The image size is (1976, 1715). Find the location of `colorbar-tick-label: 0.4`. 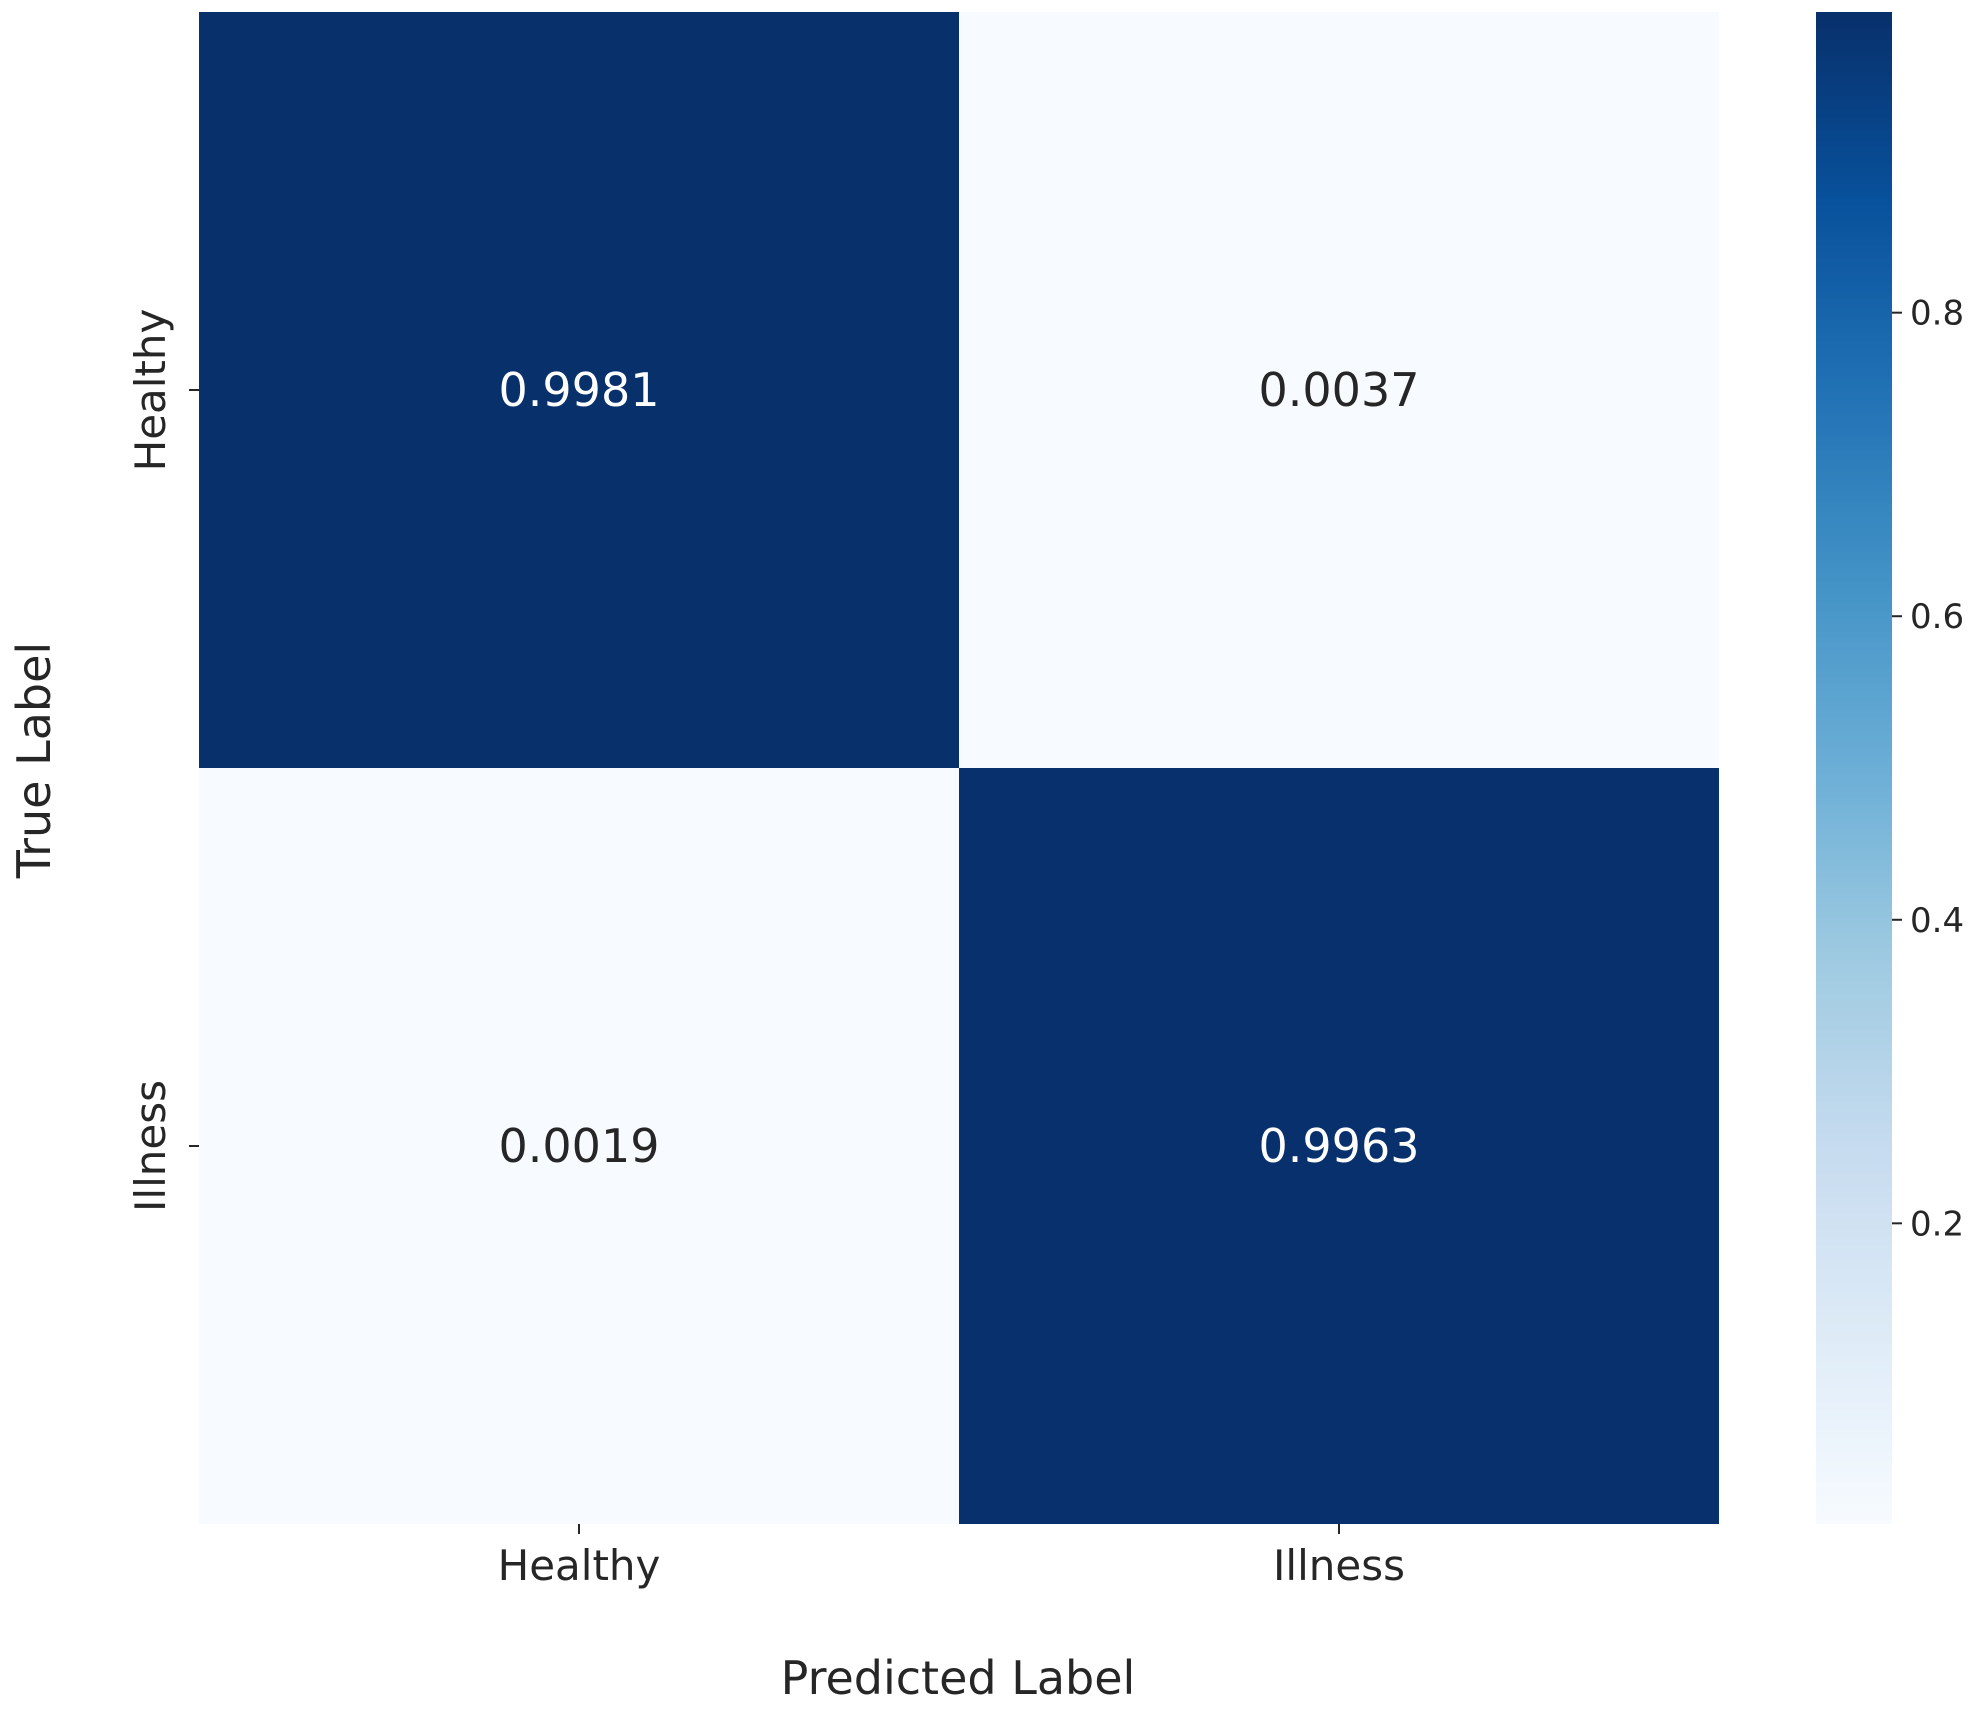

colorbar-tick-label: 0.4 is located at coordinates (1937, 921).